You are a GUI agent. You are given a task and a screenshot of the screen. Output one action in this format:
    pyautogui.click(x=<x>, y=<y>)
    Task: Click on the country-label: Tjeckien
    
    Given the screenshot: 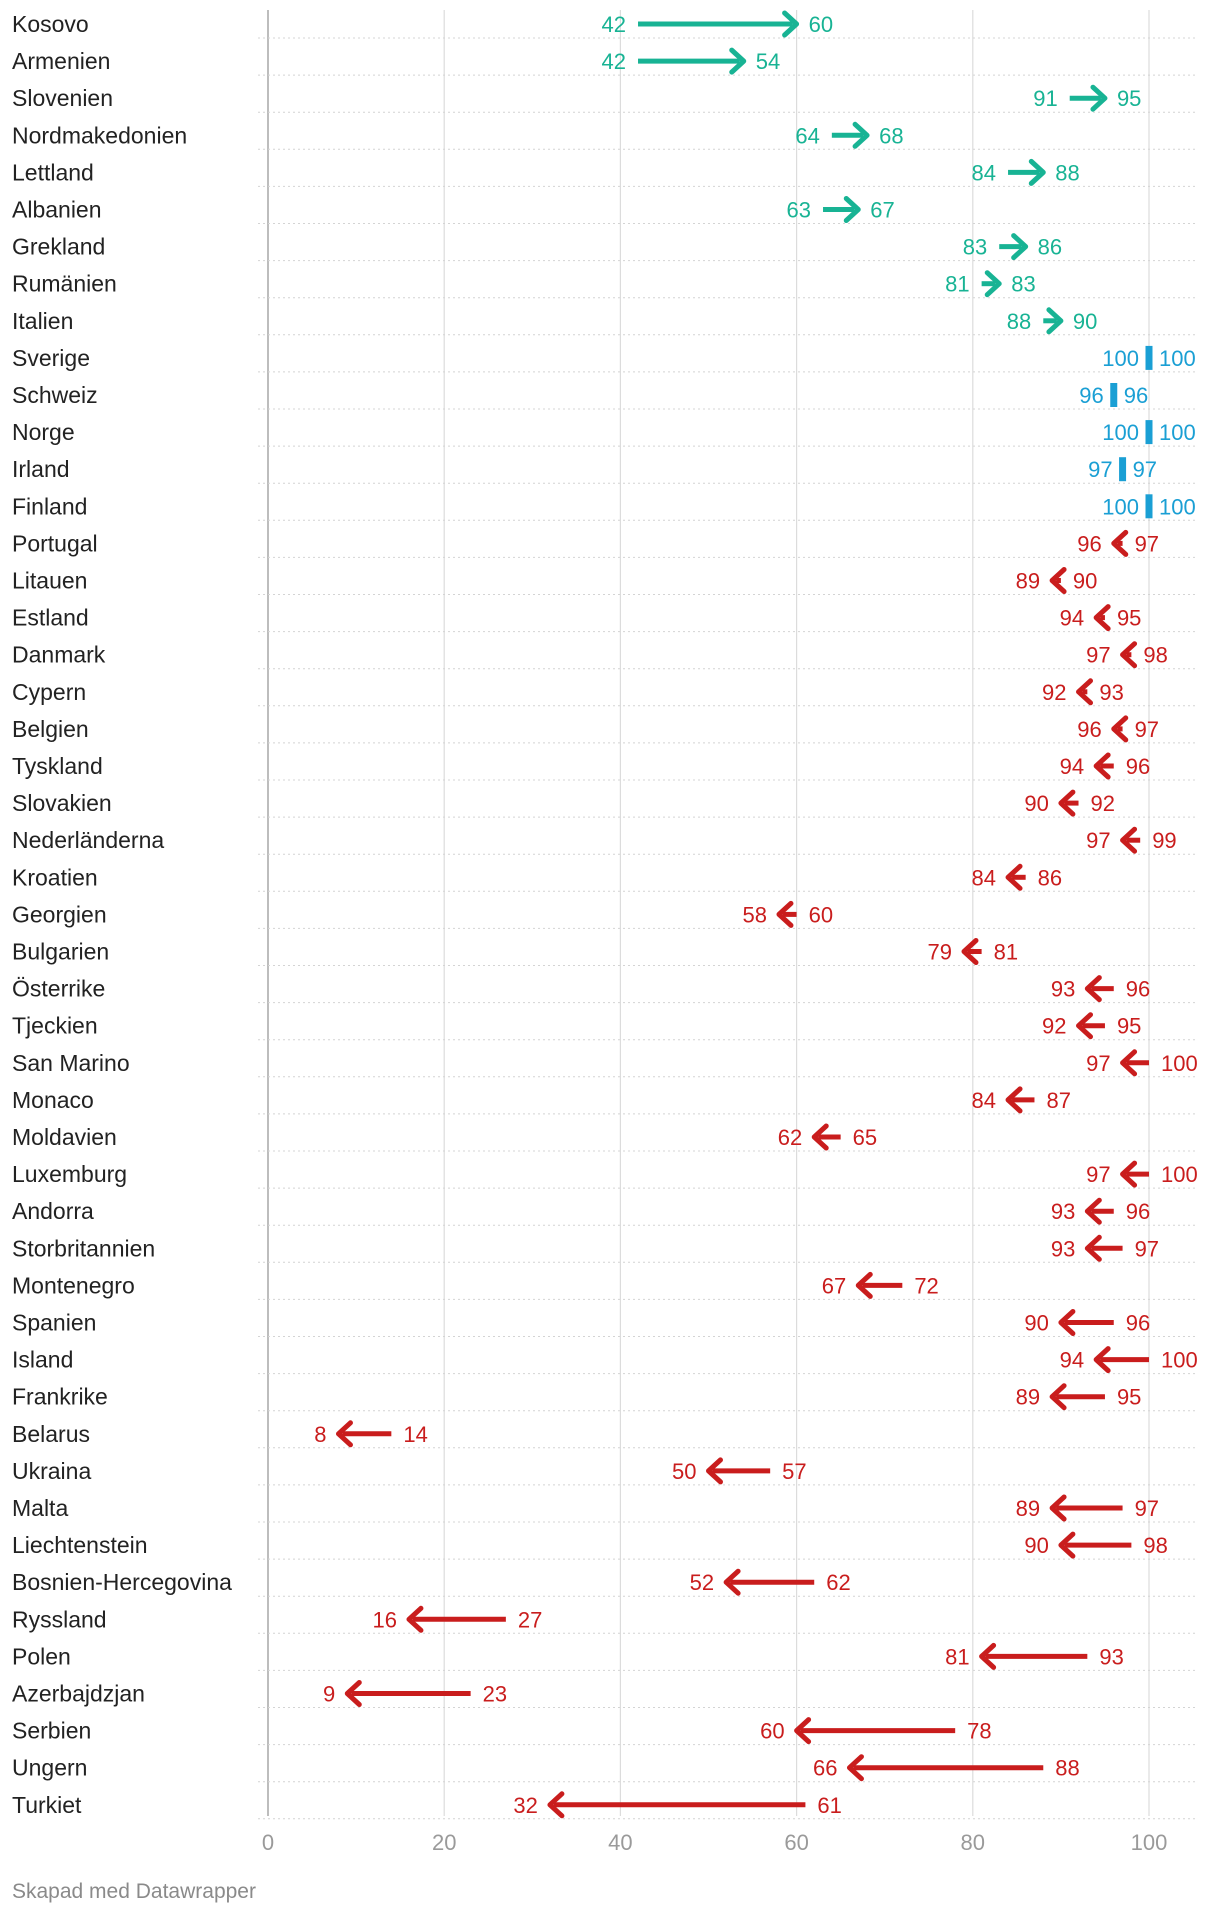 What is the action you would take?
    pyautogui.click(x=55, y=1026)
    